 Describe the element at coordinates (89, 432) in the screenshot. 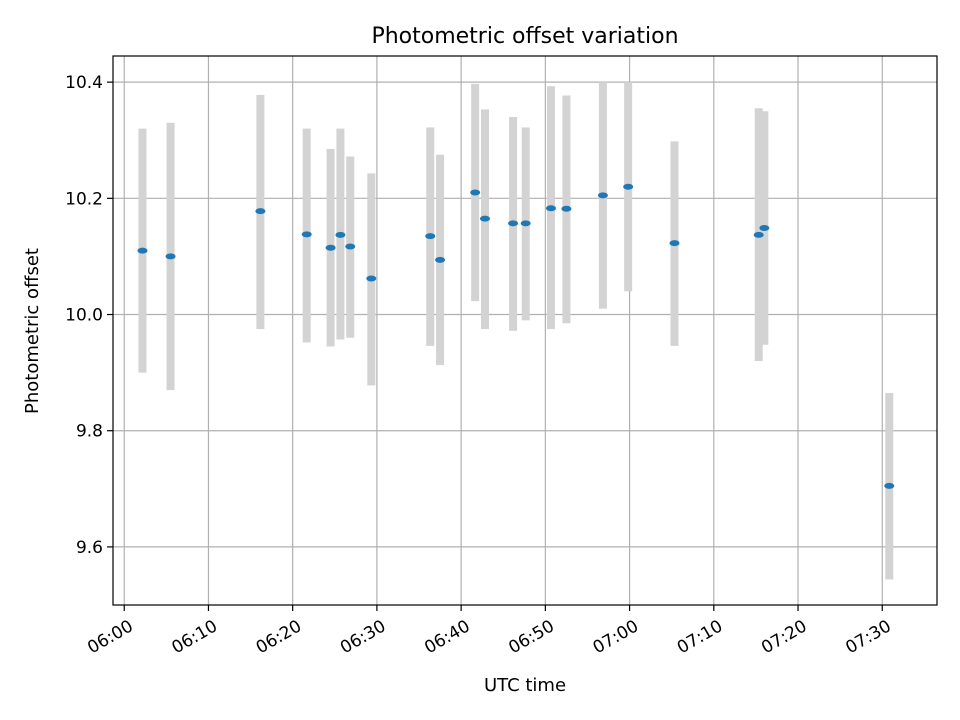

I see `y-tick-label: 9.8` at that location.